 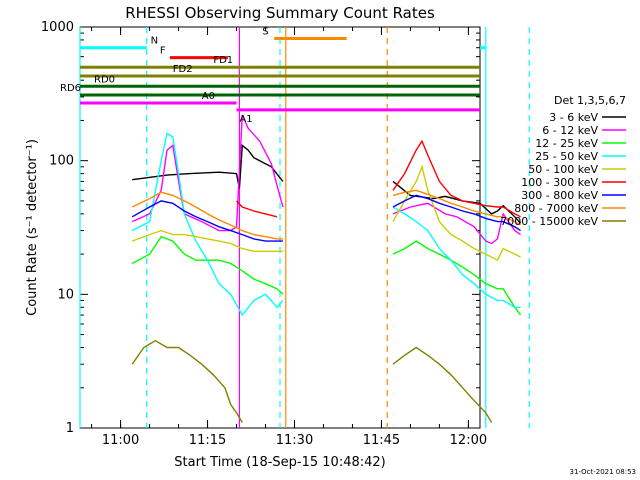 What do you see at coordinates (566, 143) in the screenshot?
I see `legend-label: 12 - 25 keV` at bounding box center [566, 143].